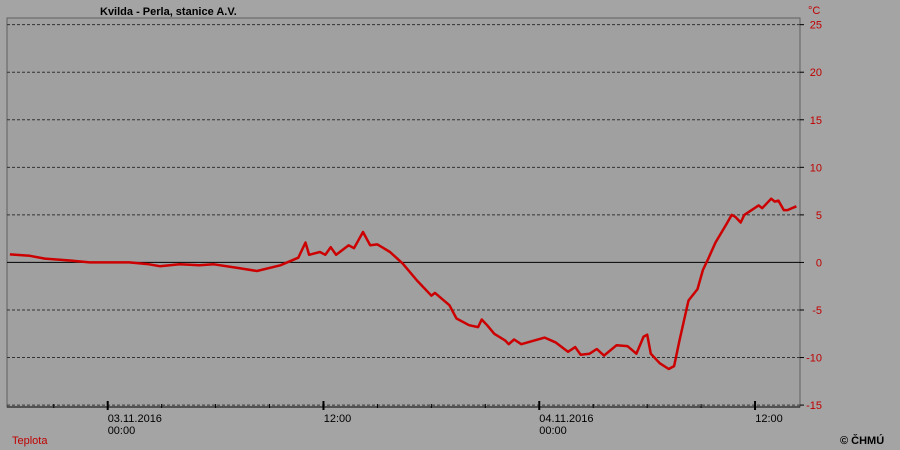  What do you see at coordinates (30, 441) in the screenshot?
I see `legend-entry: Teplota` at bounding box center [30, 441].